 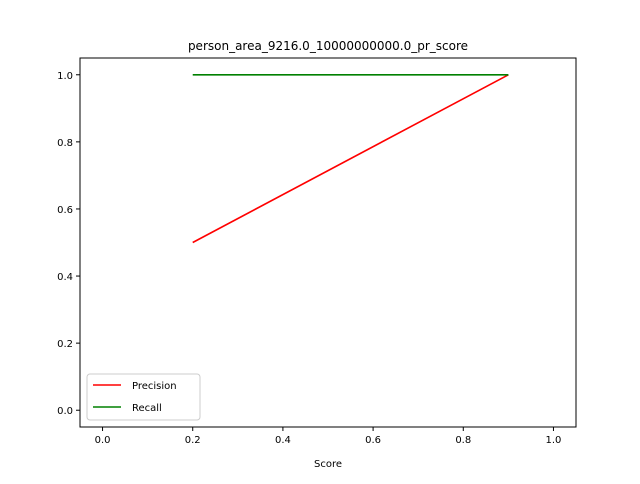 I want to click on legend-label-recall: Recall, so click(x=147, y=408).